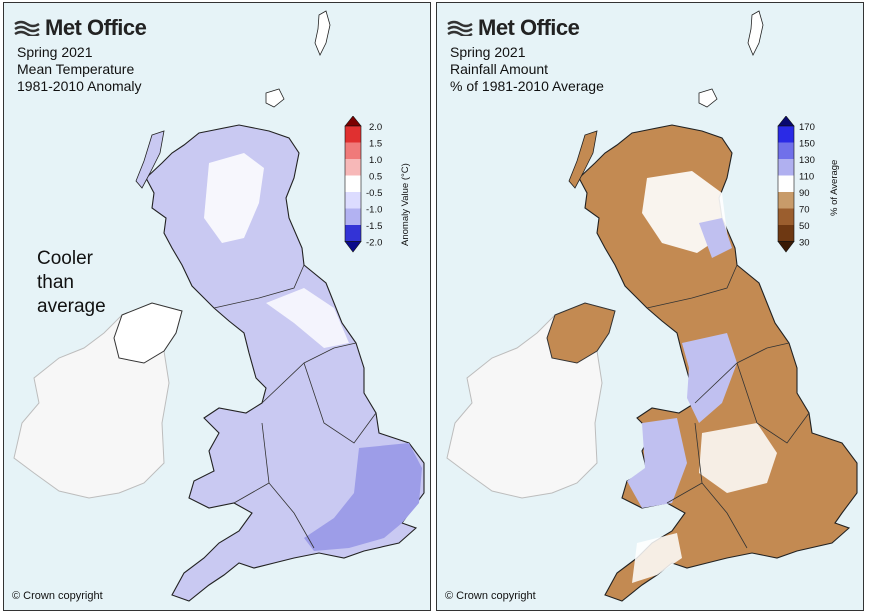 The width and height of the screenshot is (870, 615). I want to click on legend-tick: -0.5, so click(374, 193).